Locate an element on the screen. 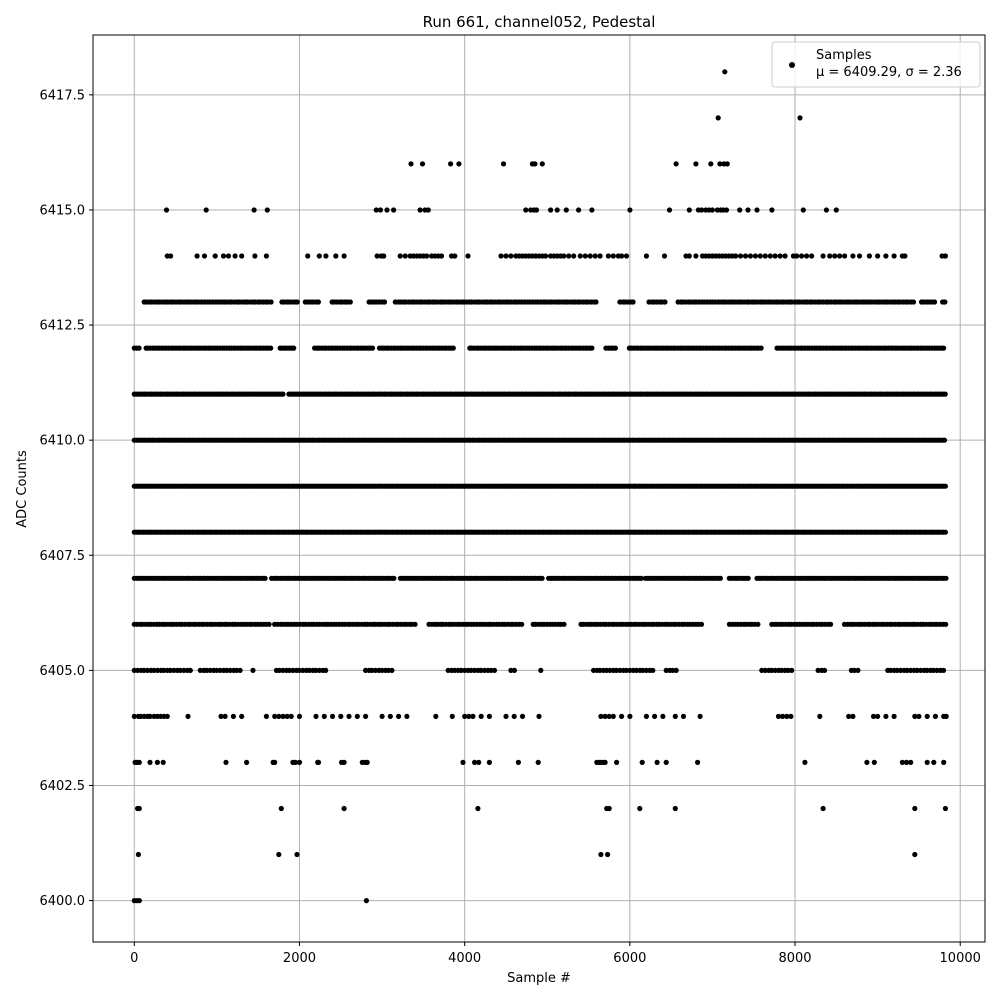  x-tick-label: 2000 is located at coordinates (299, 958).